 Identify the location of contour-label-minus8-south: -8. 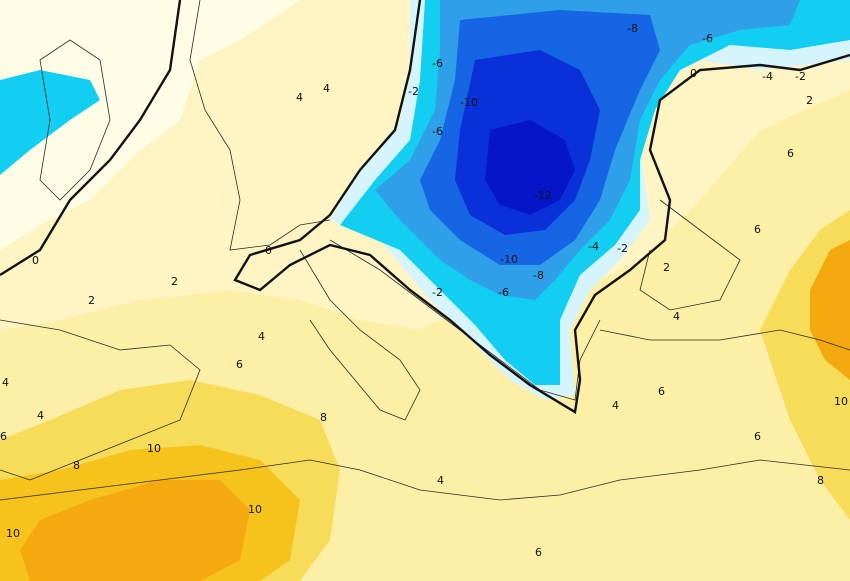
(538, 275).